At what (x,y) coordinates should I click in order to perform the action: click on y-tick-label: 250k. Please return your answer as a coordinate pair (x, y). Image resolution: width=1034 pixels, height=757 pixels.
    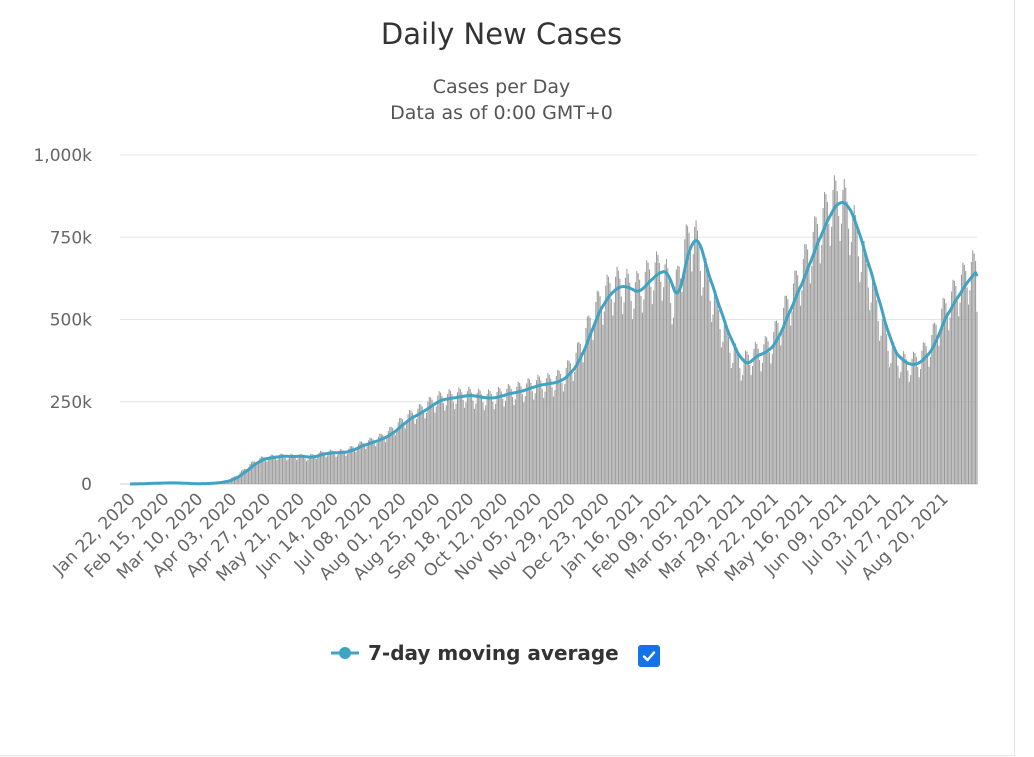
    Looking at the image, I should click on (71, 403).